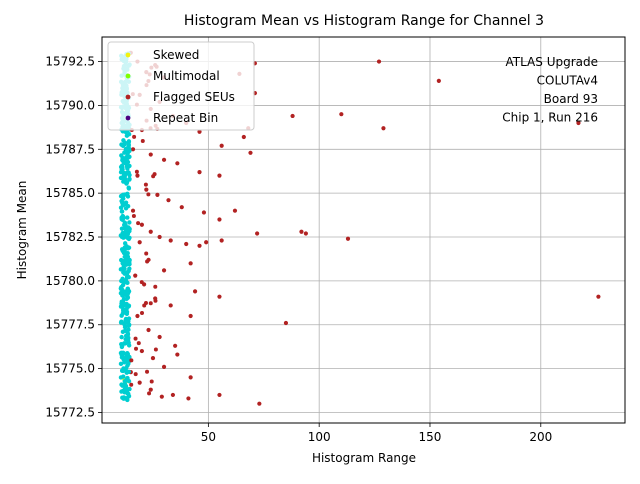  Describe the element at coordinates (185, 118) in the screenshot. I see `legend-label: Repeat Bin` at that location.